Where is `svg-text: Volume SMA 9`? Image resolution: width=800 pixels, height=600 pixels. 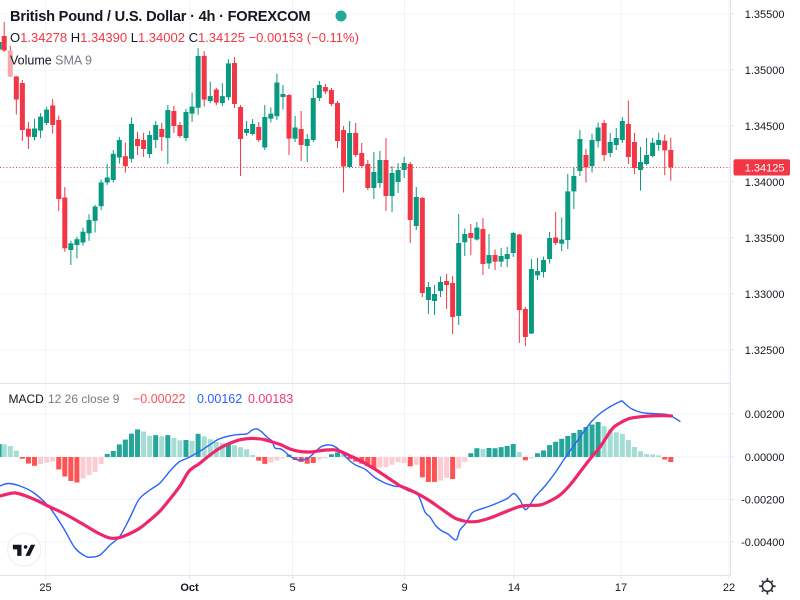 svg-text: Volume SMA 9 is located at coordinates (51, 61).